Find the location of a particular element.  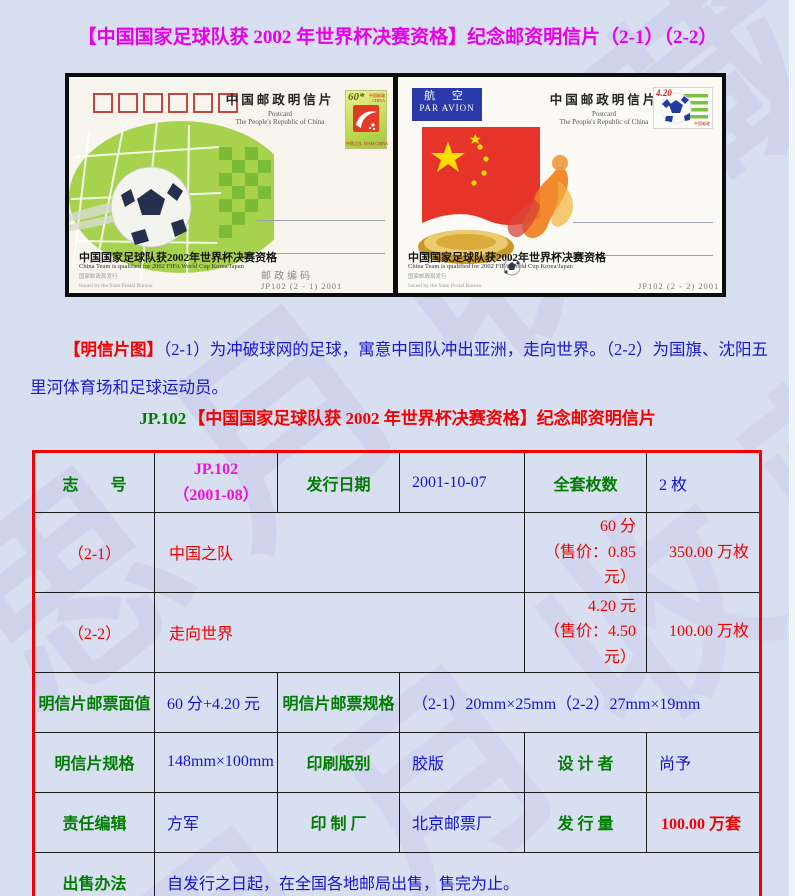

stamp-value: 60* is located at coordinates (356, 97).